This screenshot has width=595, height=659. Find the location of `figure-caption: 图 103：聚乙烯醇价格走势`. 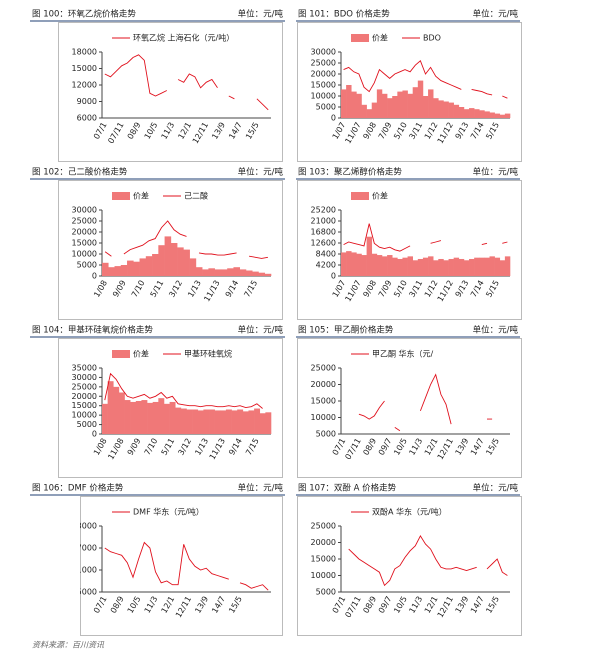

figure-caption: 图 103：聚乙烯醇价格走势 is located at coordinates (350, 172).